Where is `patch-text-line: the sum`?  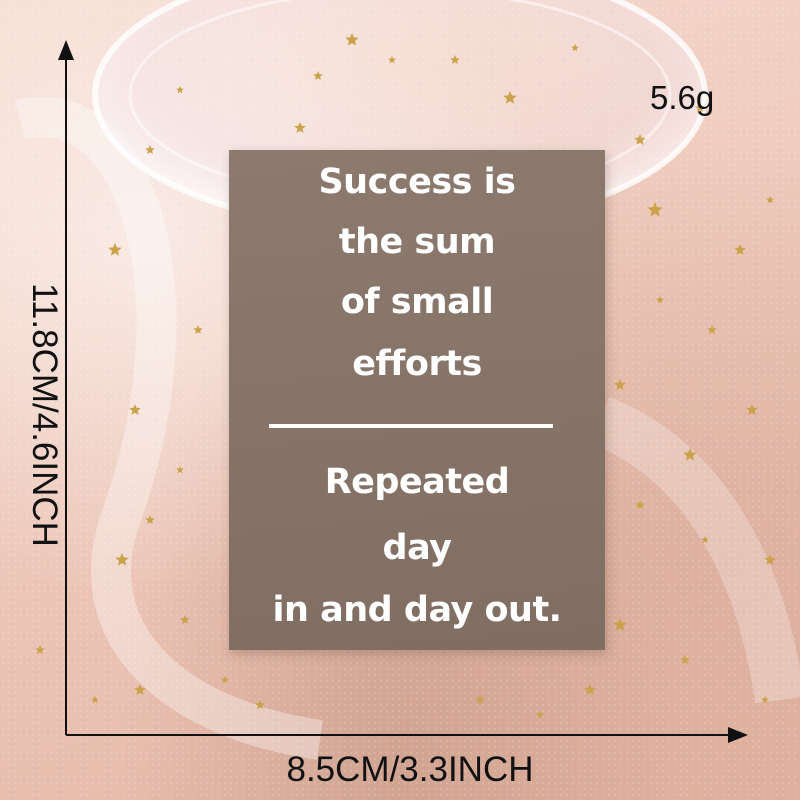
patch-text-line: the sum is located at coordinates (417, 242).